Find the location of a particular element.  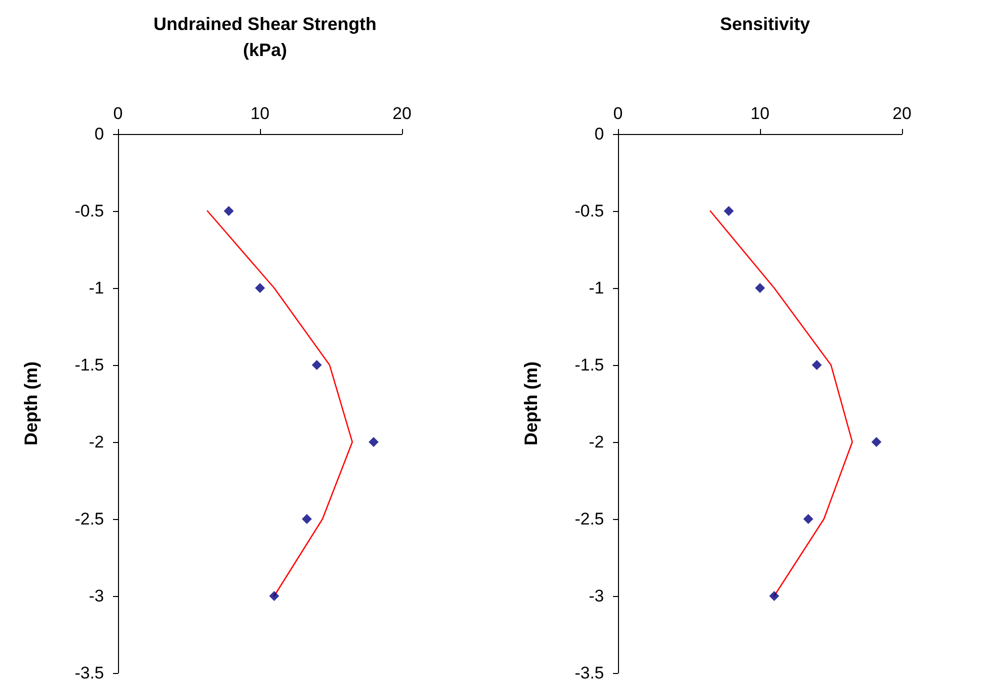

chart-title: Sensitivity is located at coordinates (765, 24).